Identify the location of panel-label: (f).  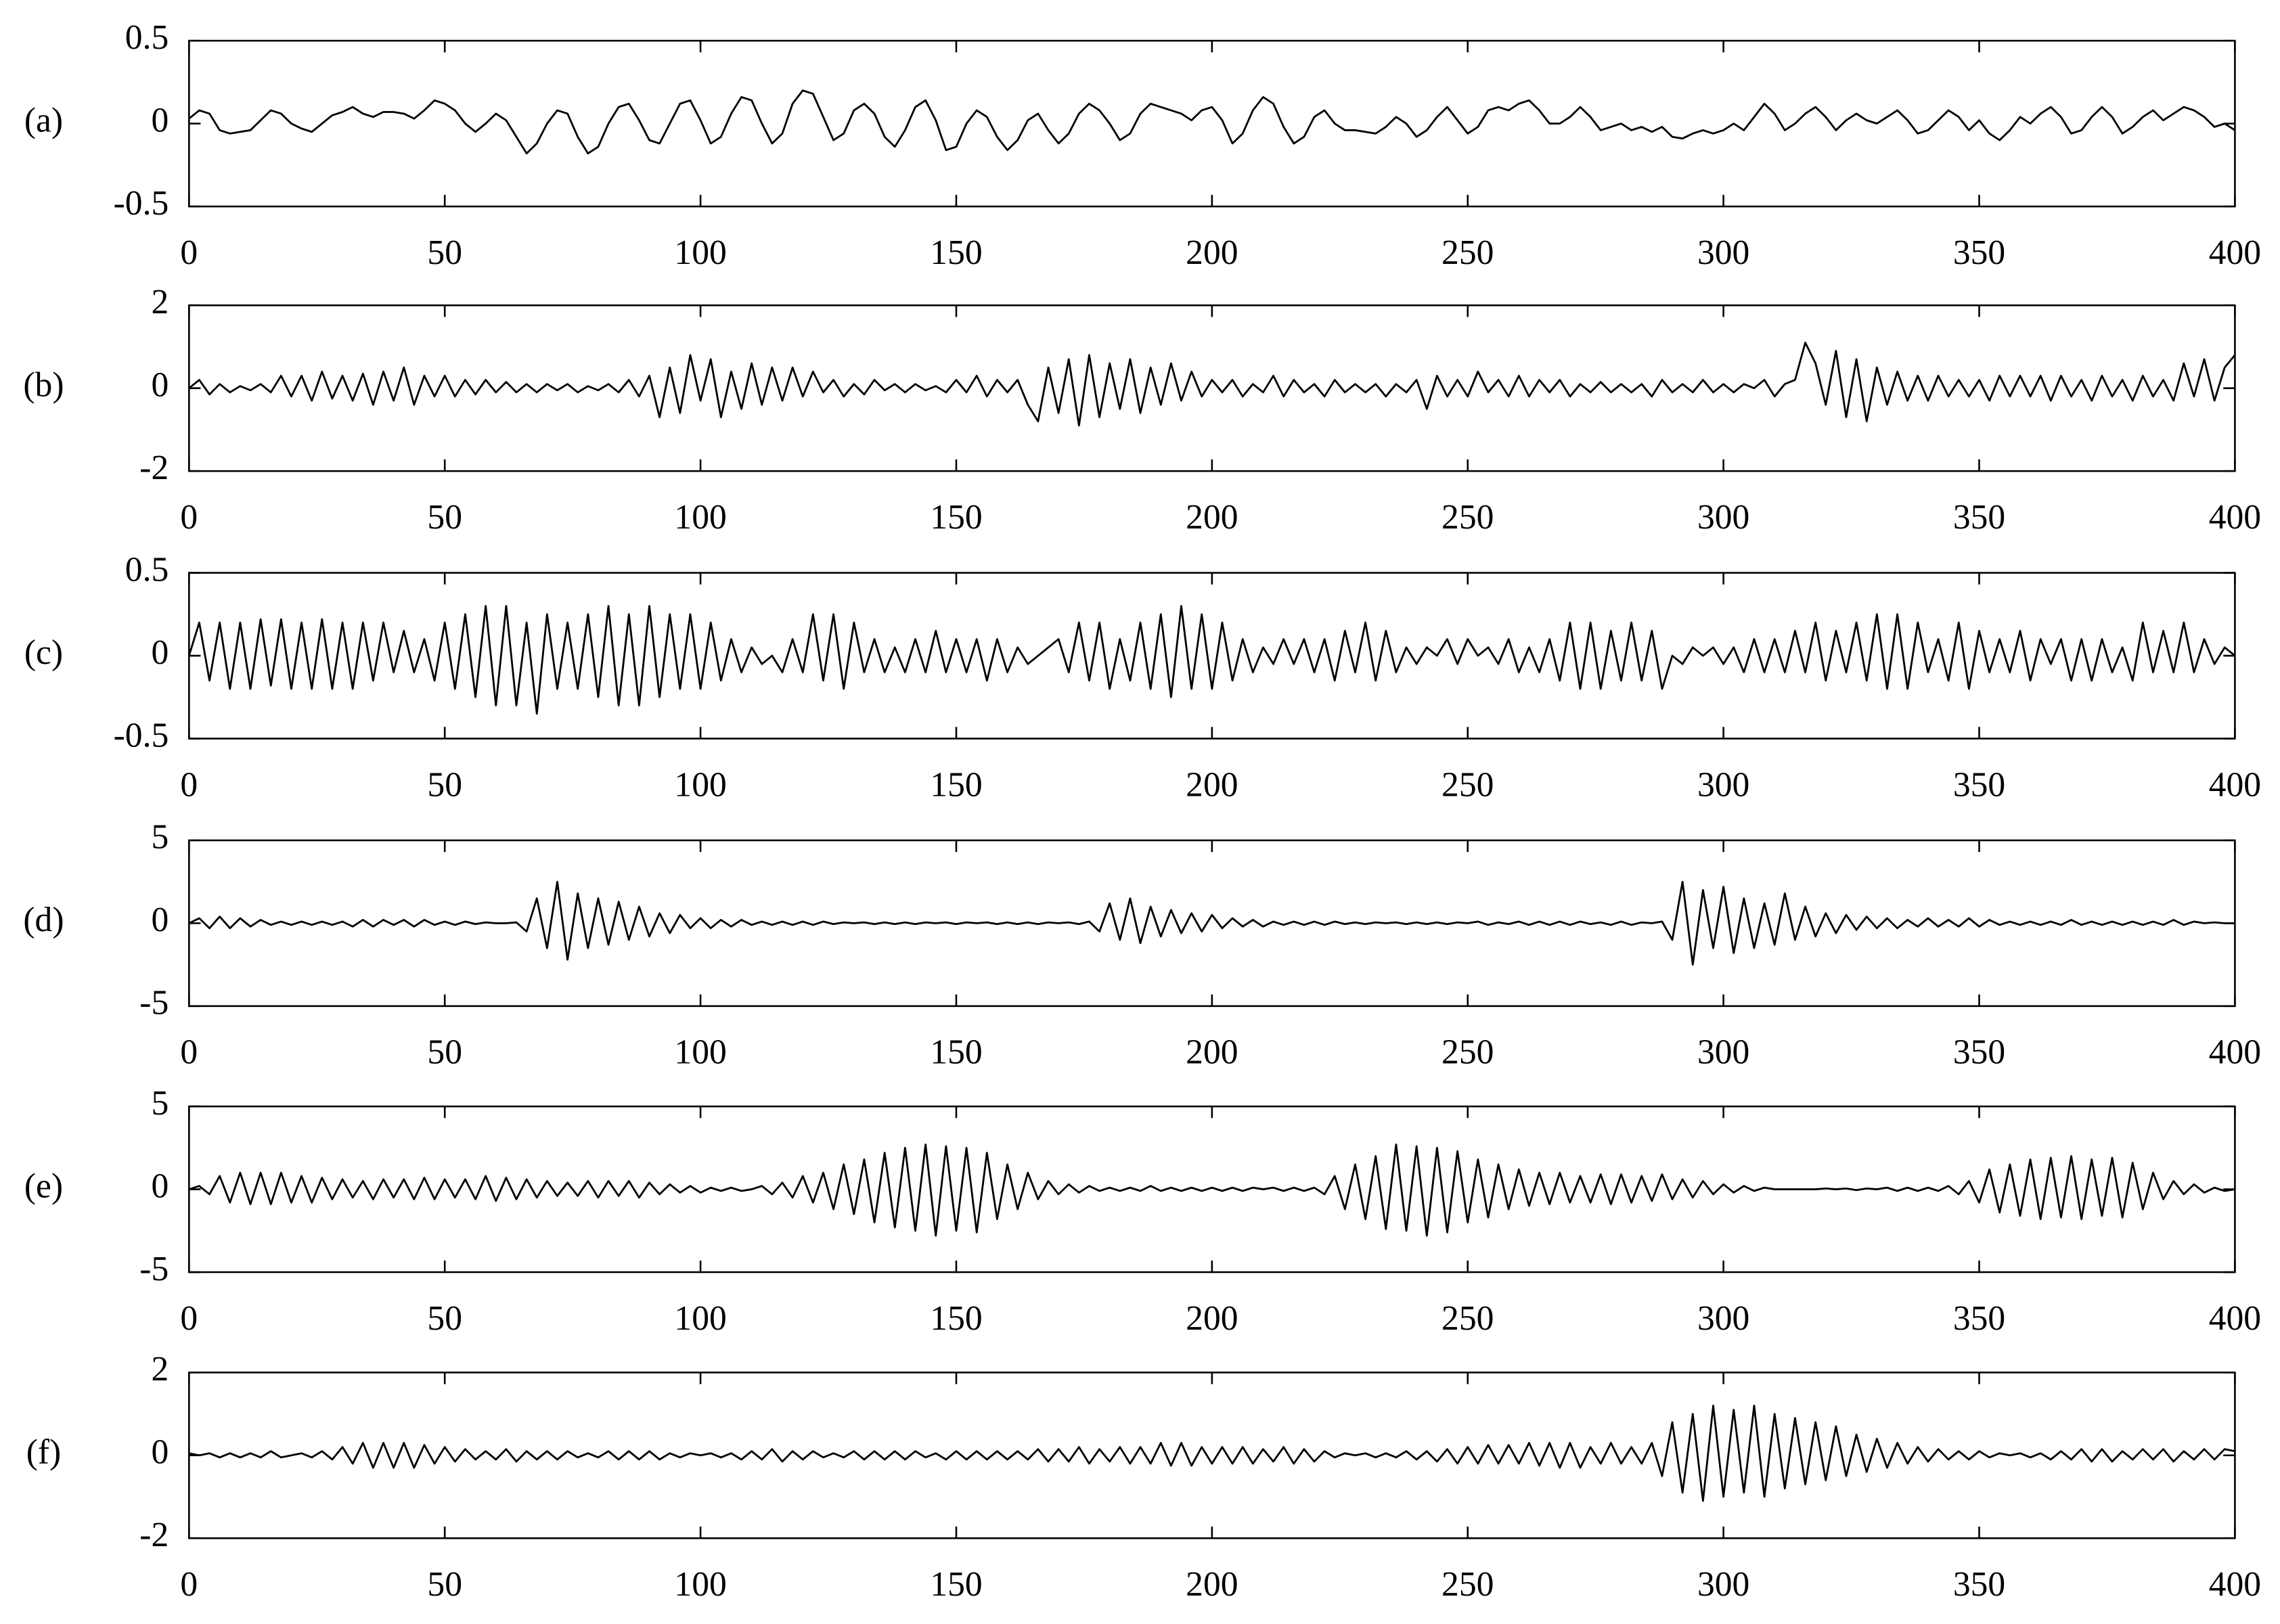
(44, 1452).